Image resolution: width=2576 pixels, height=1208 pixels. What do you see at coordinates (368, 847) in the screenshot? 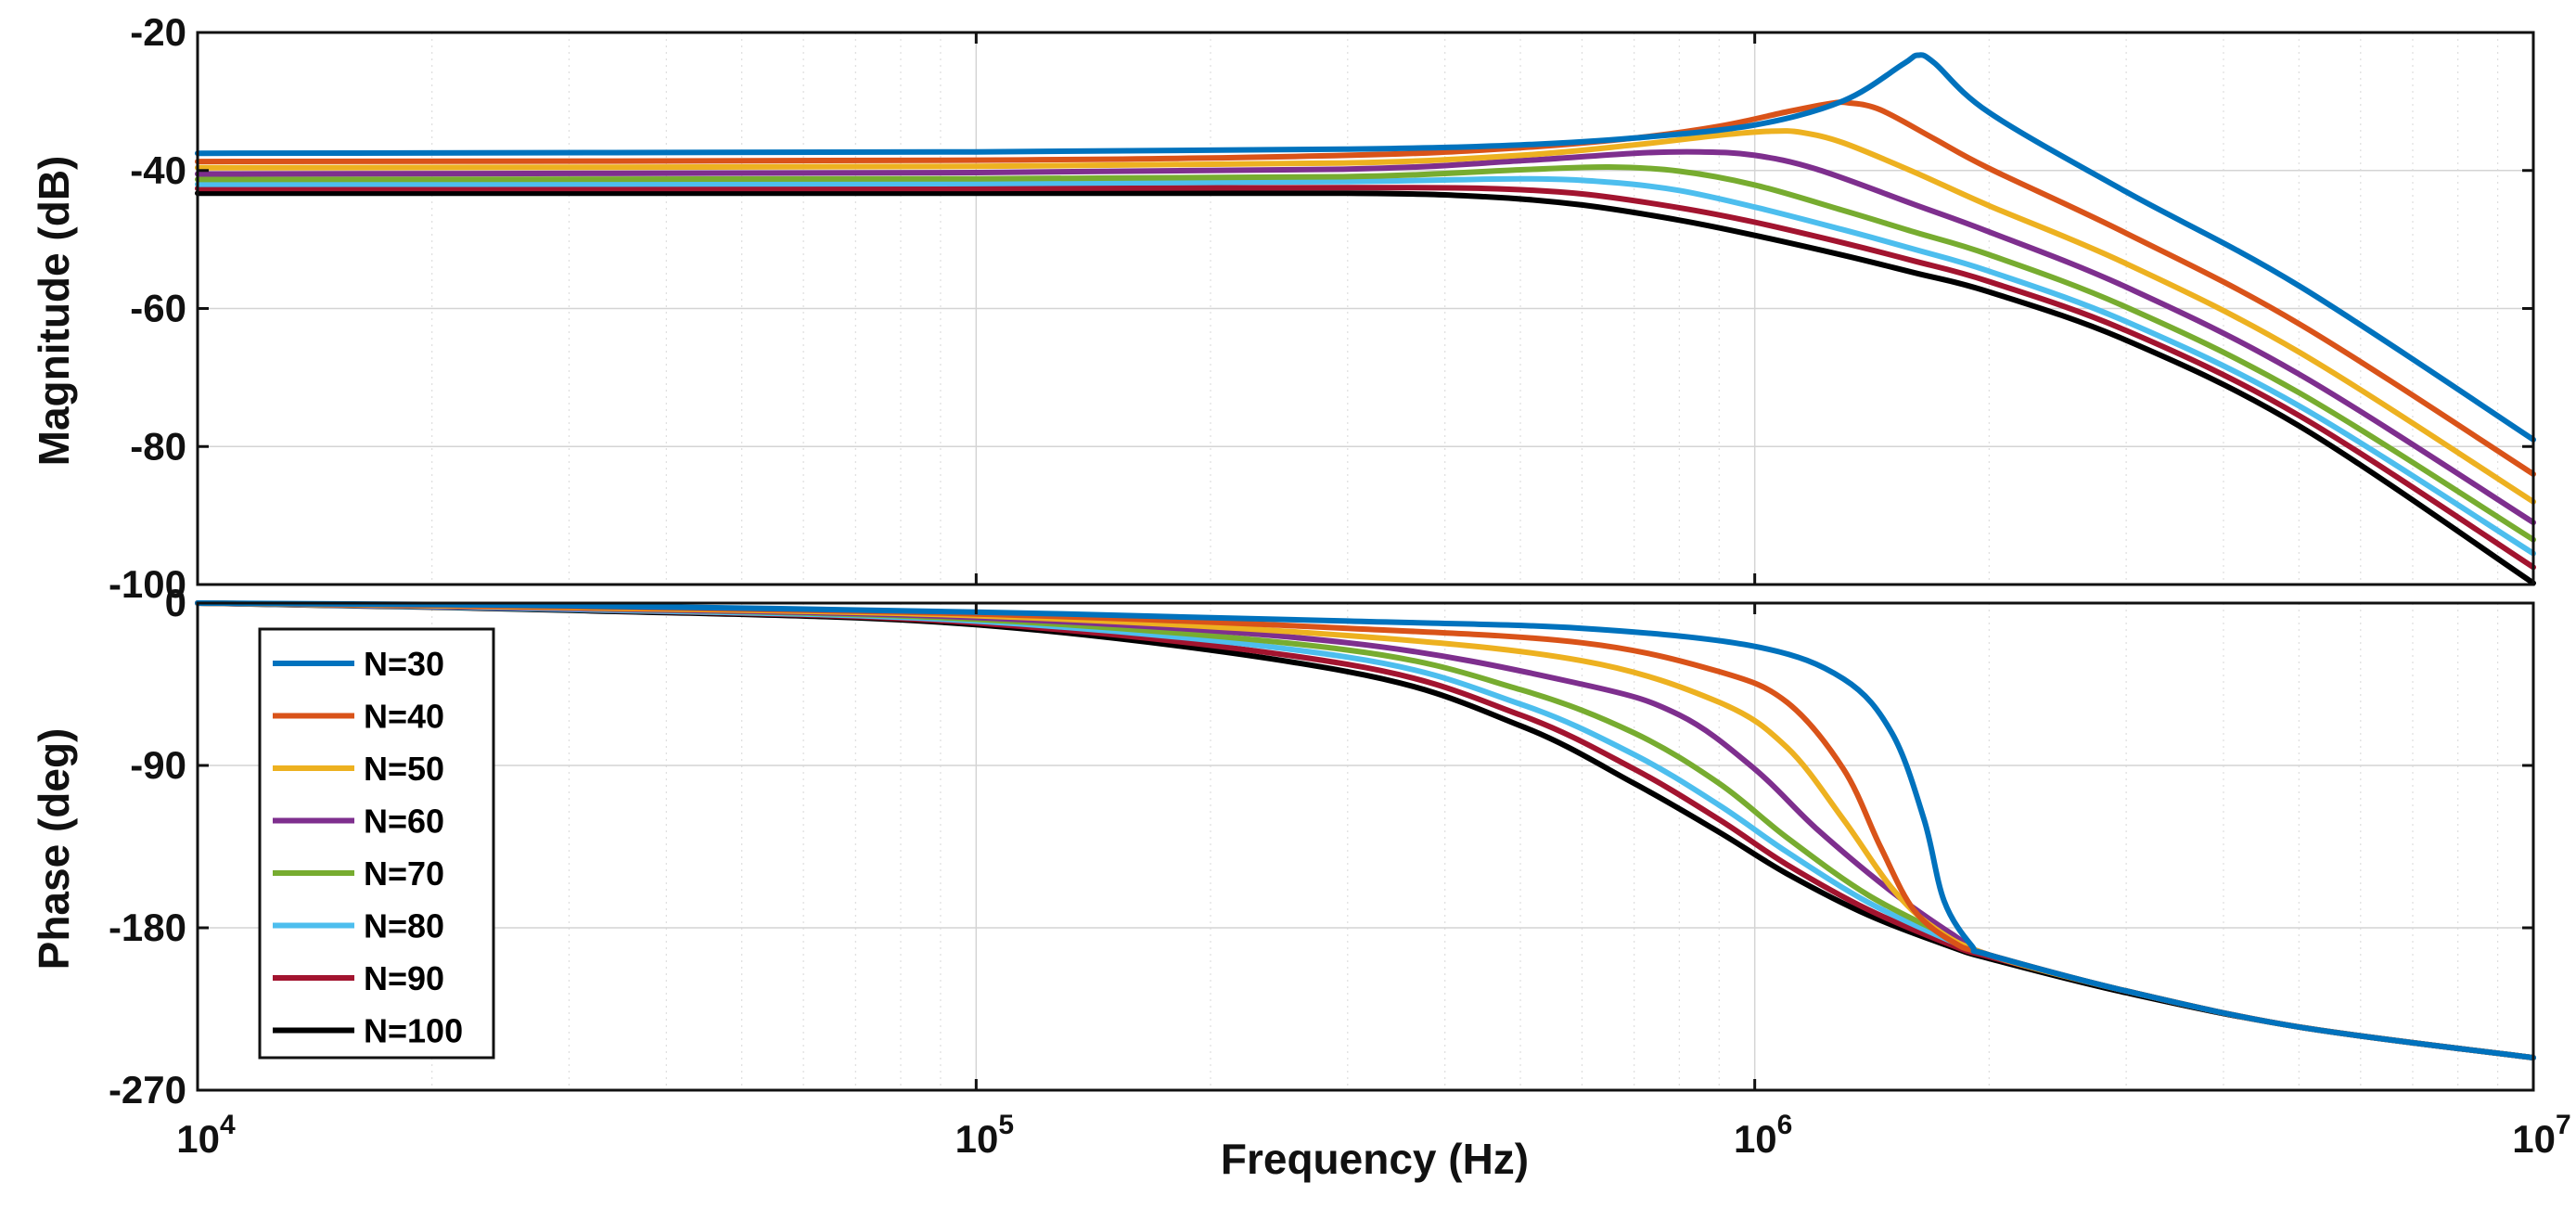
I see `legend-items: N=30 N=40 N=50 N=60 N=70 N=80 N=90 N=100` at bounding box center [368, 847].